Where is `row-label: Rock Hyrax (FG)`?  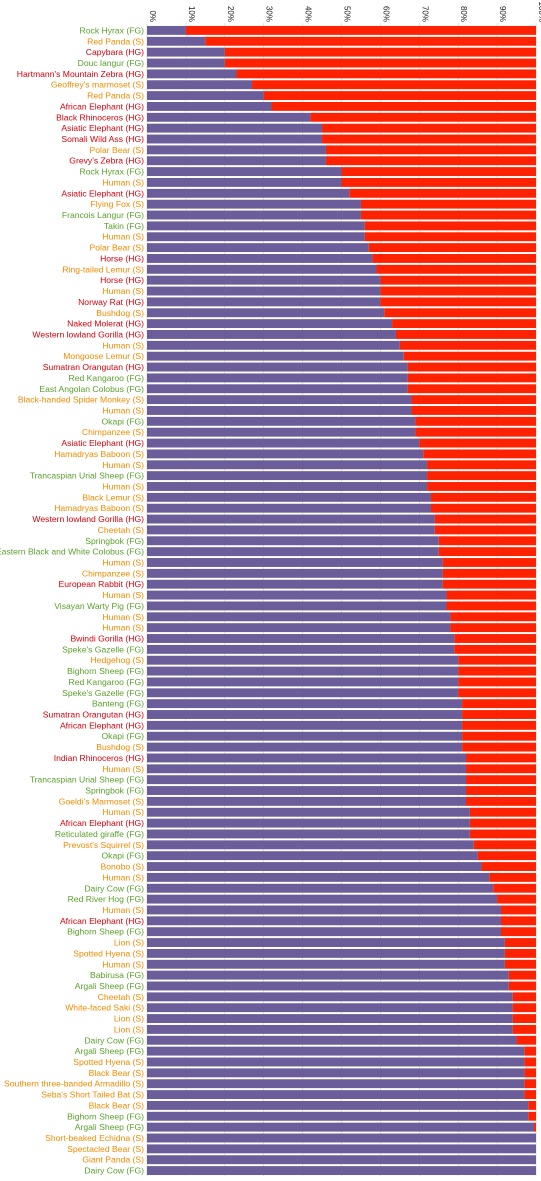
row-label: Rock Hyrax (FG) is located at coordinates (112, 30).